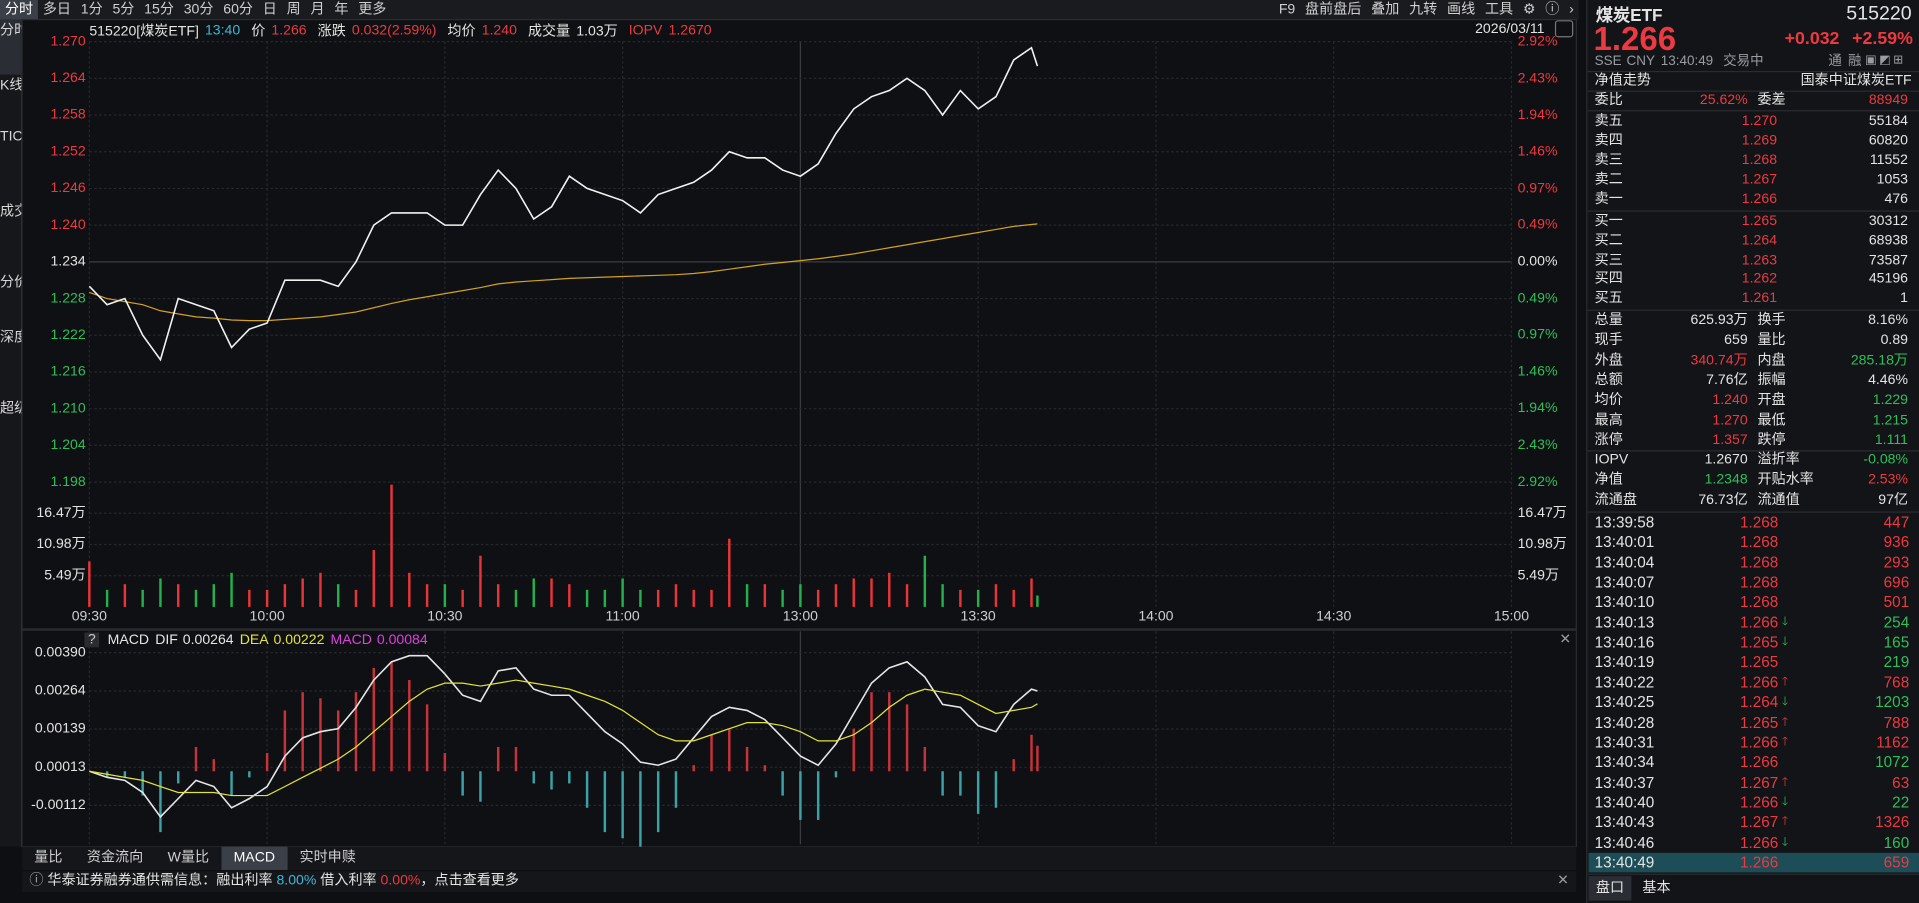 The height and width of the screenshot is (903, 1919). Describe the element at coordinates (269, 10) in the screenshot. I see `period-tab: 日` at that location.